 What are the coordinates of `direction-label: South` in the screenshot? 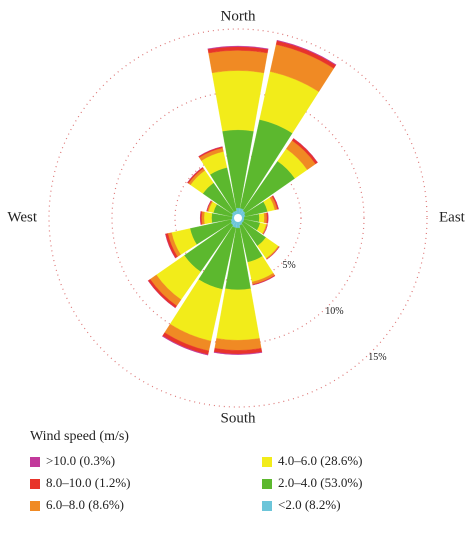 It's located at (238, 418).